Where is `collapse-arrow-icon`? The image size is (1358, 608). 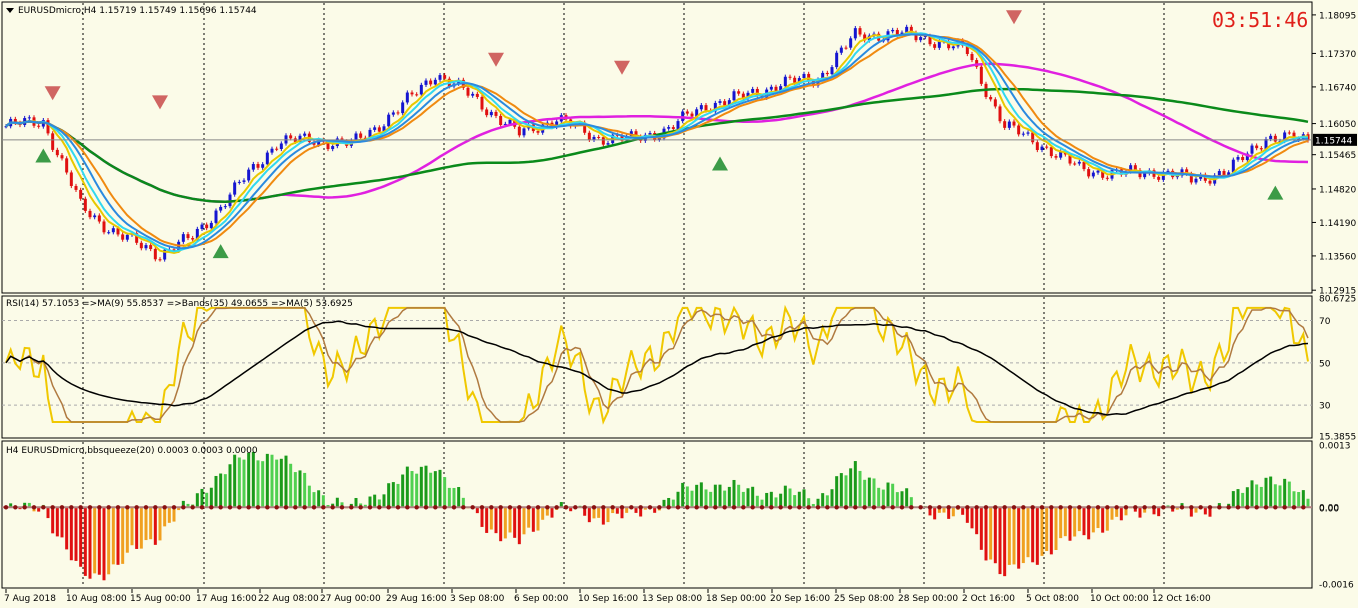
collapse-arrow-icon is located at coordinates (10, 10).